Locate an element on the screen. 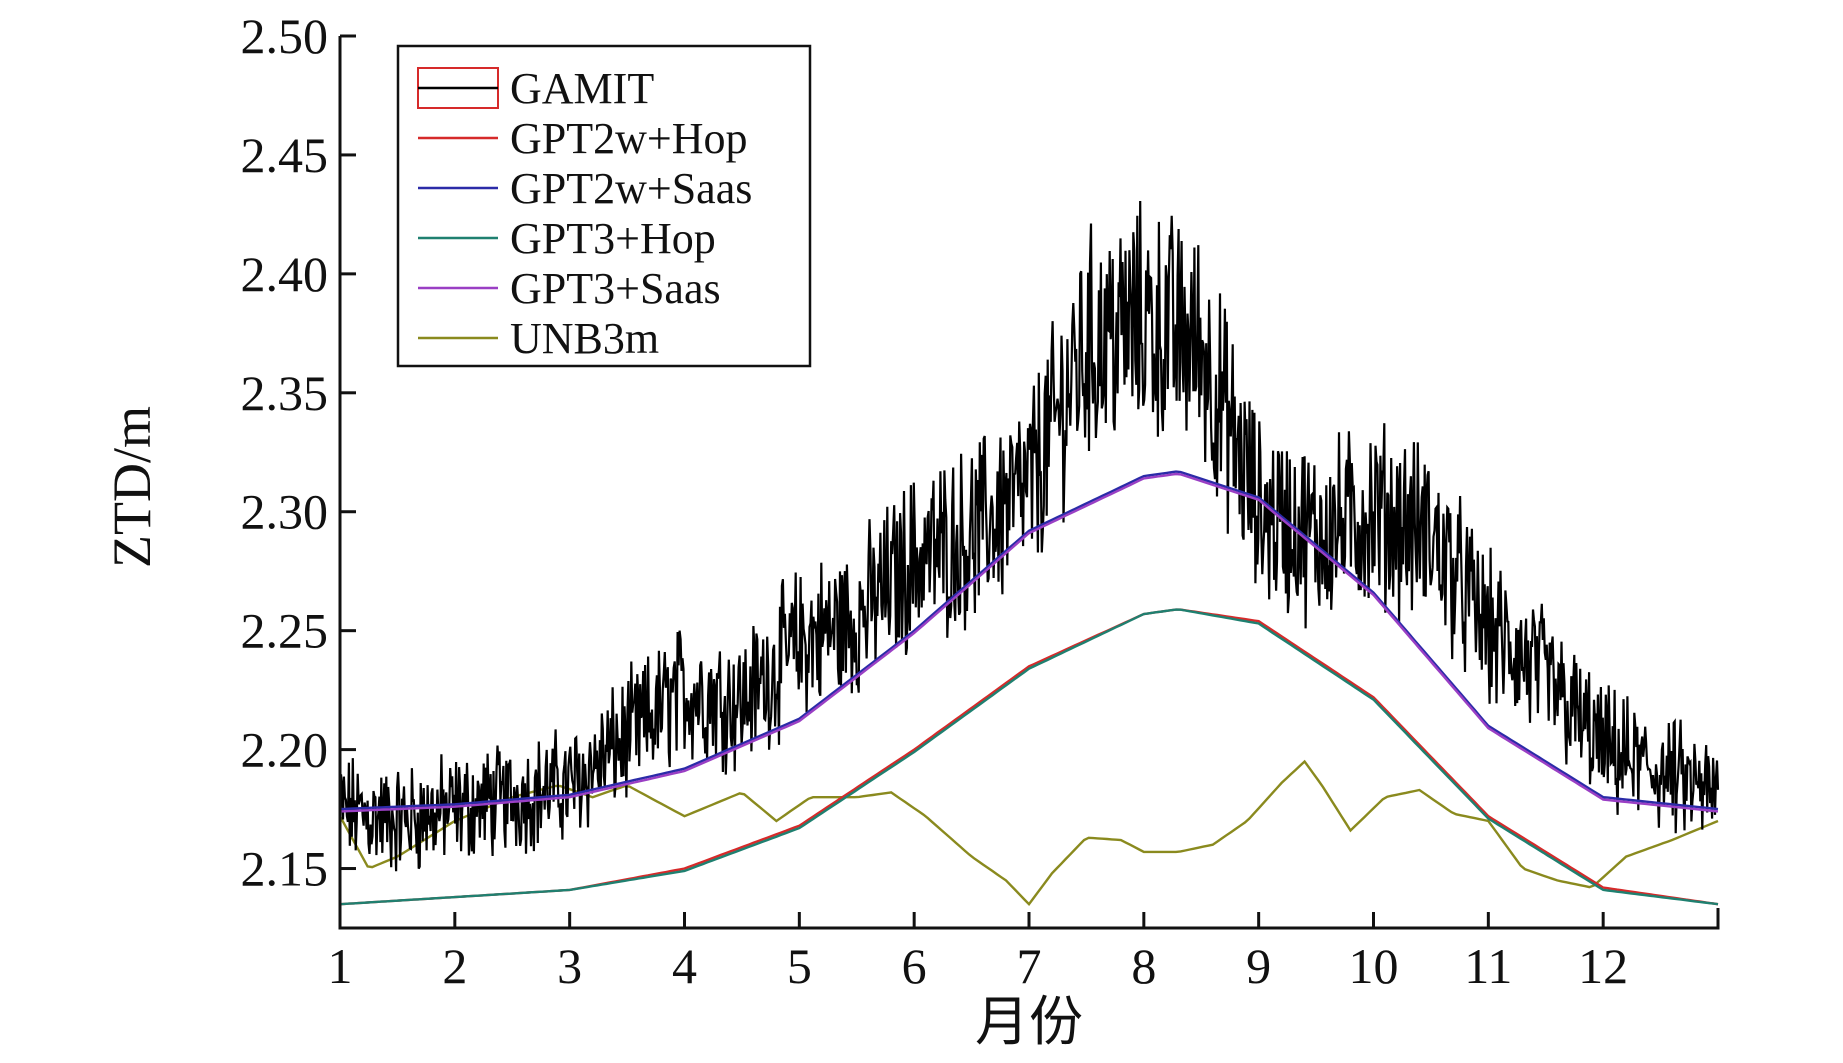 Image resolution: width=1843 pixels, height=1063 pixels. legend-box is located at coordinates (604, 206).